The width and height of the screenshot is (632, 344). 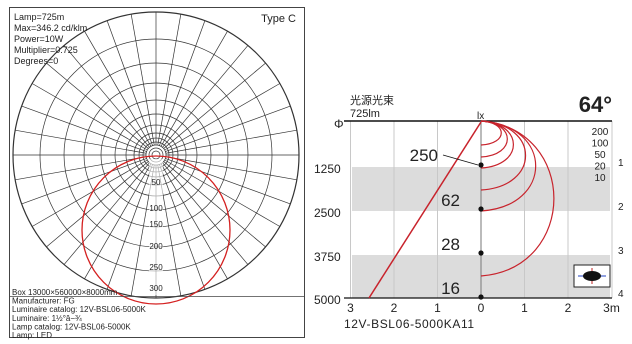 What do you see at coordinates (600, 144) in the screenshot?
I see `lux-scale-label: 100` at bounding box center [600, 144].